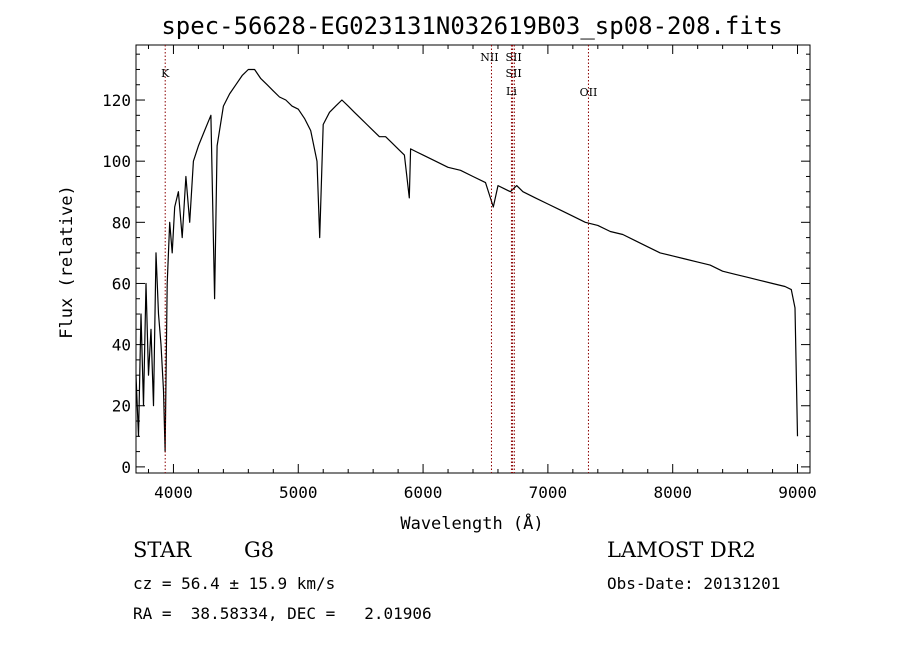 Image resolution: width=900 pixels, height=649 pixels. I want to click on y-tick-label: 80, so click(121, 222).